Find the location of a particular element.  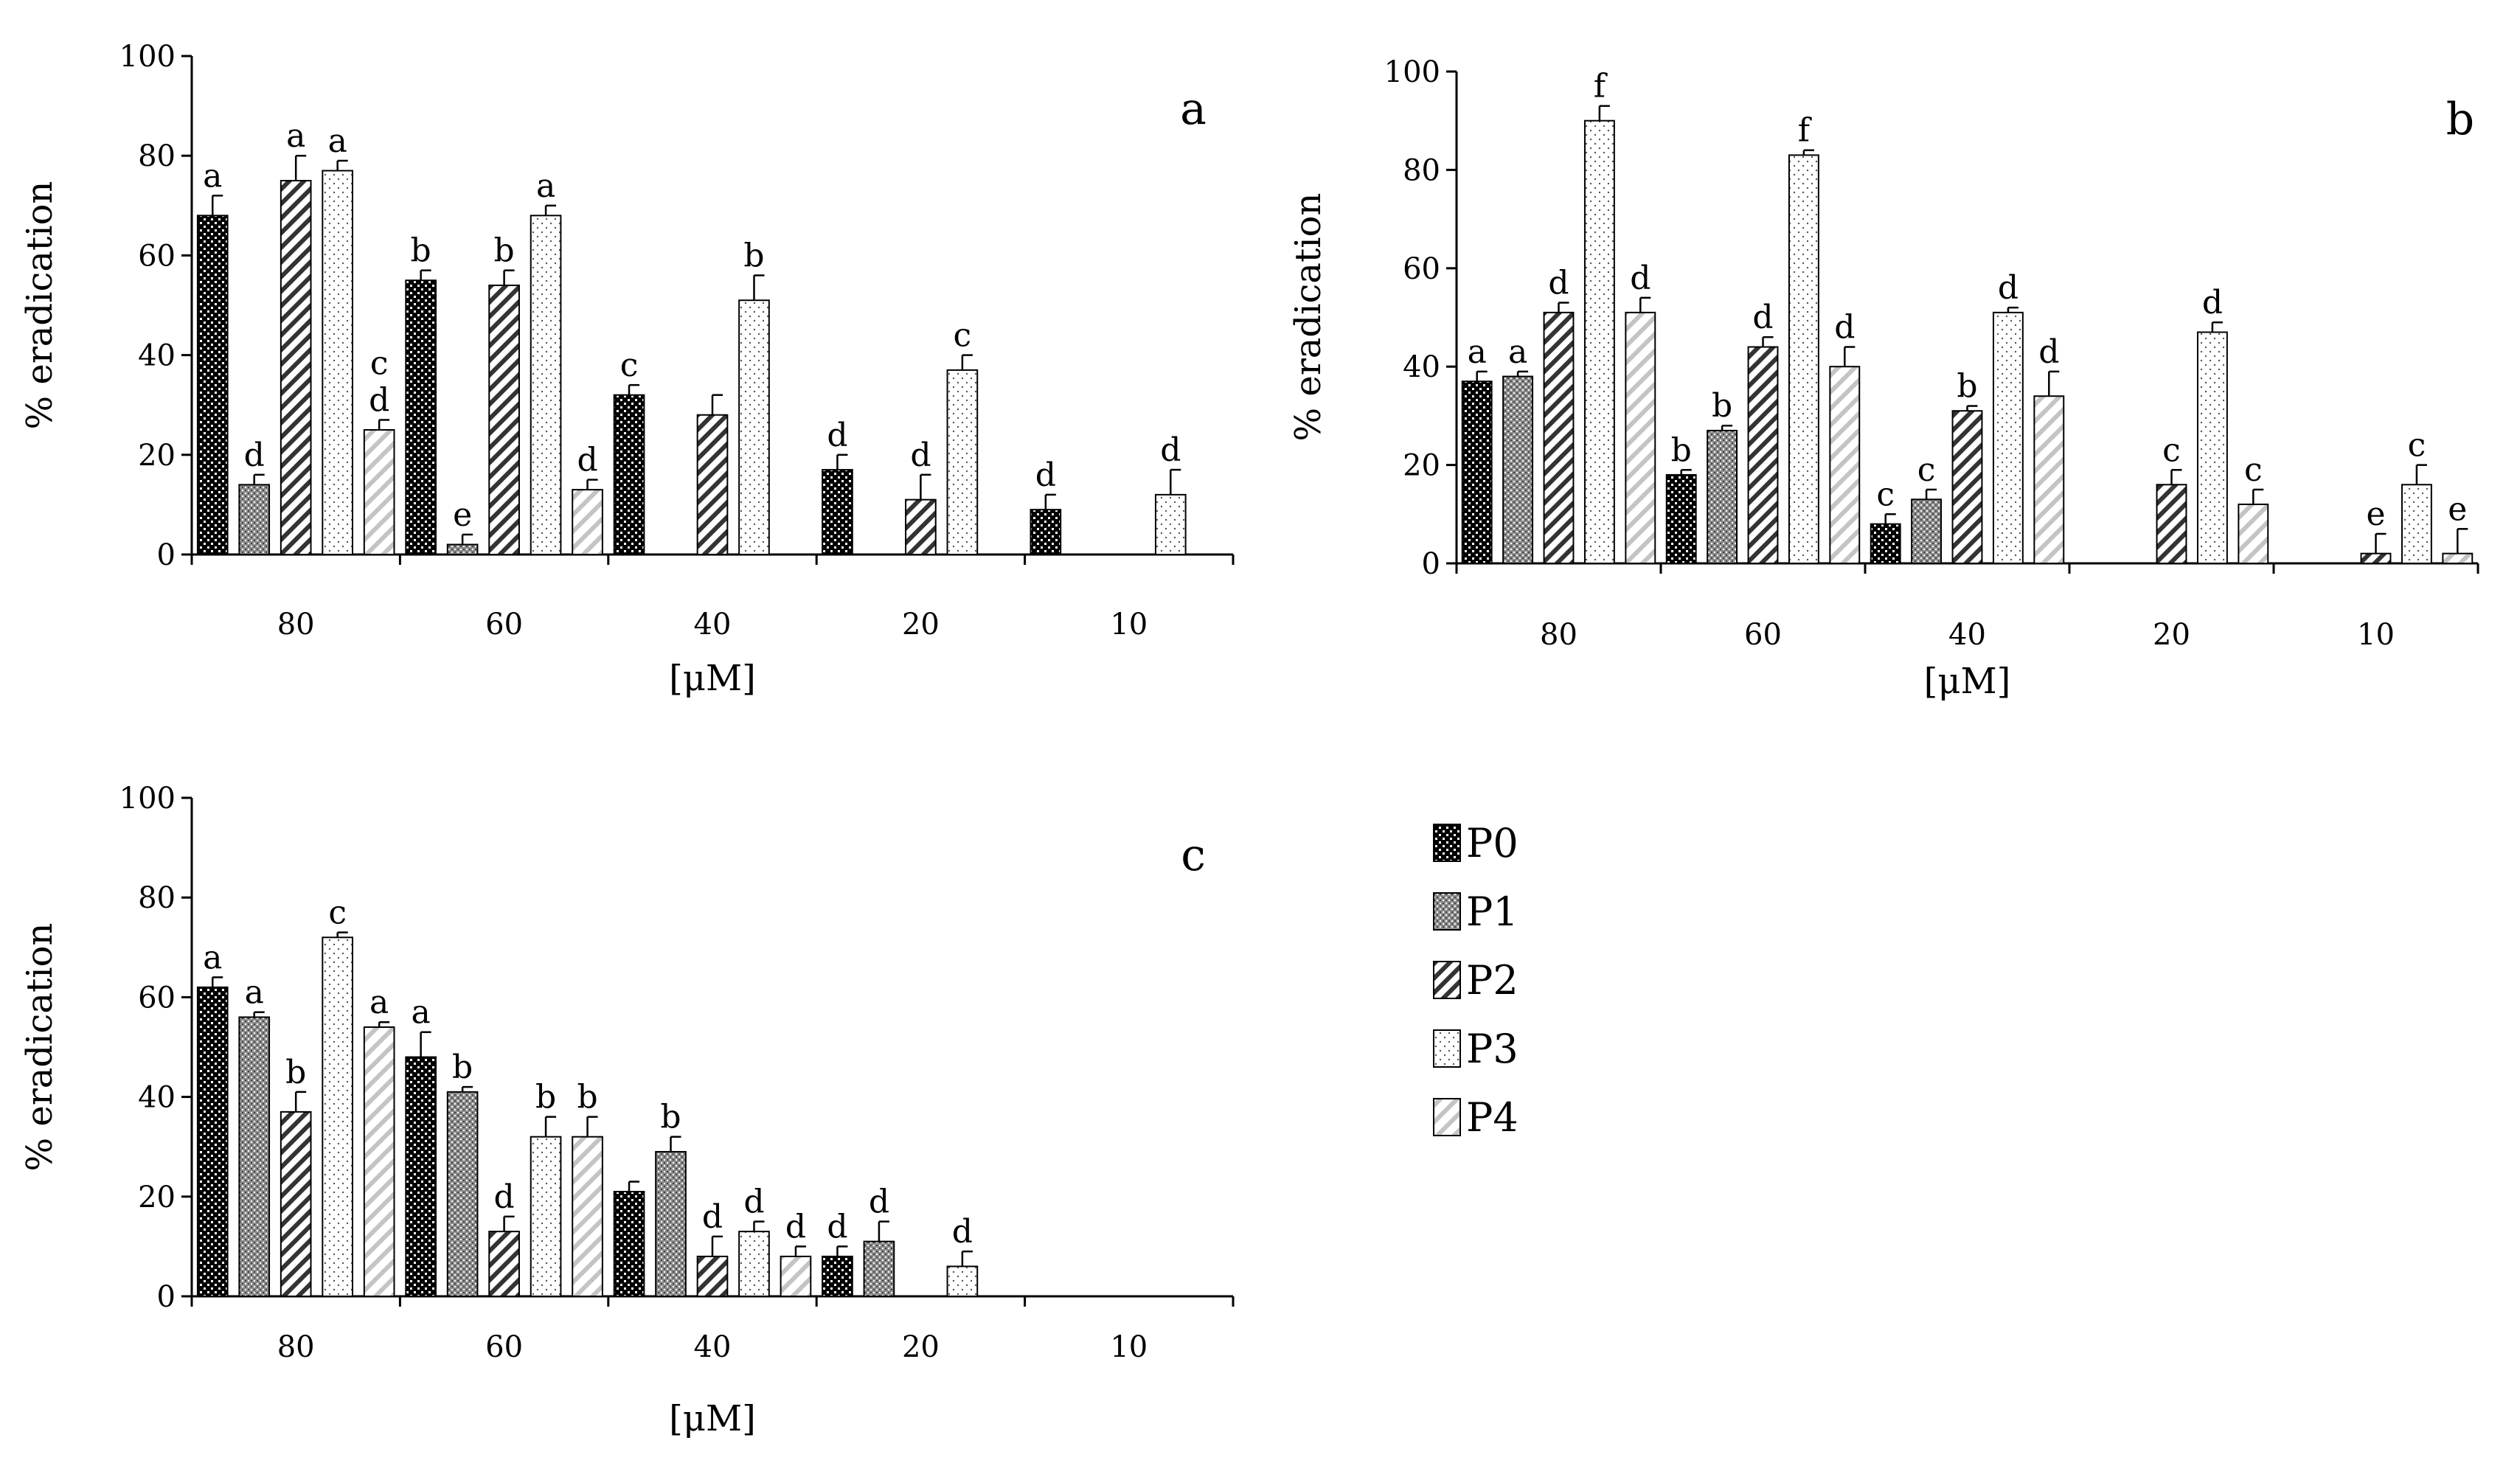

legend-label-p4: P4 is located at coordinates (1492, 1117).